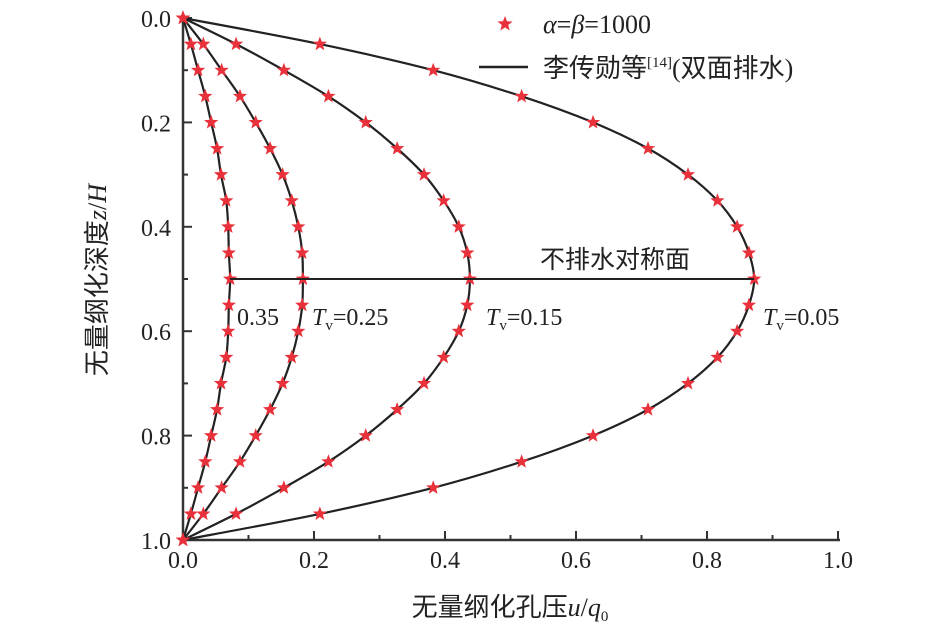 The height and width of the screenshot is (643, 945). I want to click on y-tick-label: 0.6, so click(156, 333).